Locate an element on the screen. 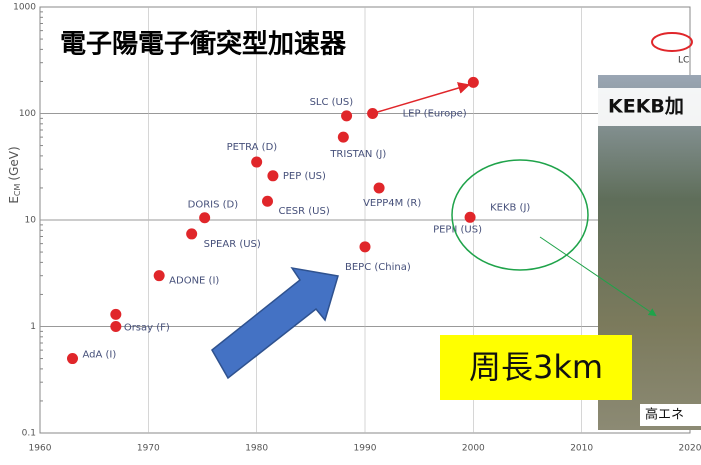 The image size is (701, 465). y-tick-label: 1000 is located at coordinates (24, 8).